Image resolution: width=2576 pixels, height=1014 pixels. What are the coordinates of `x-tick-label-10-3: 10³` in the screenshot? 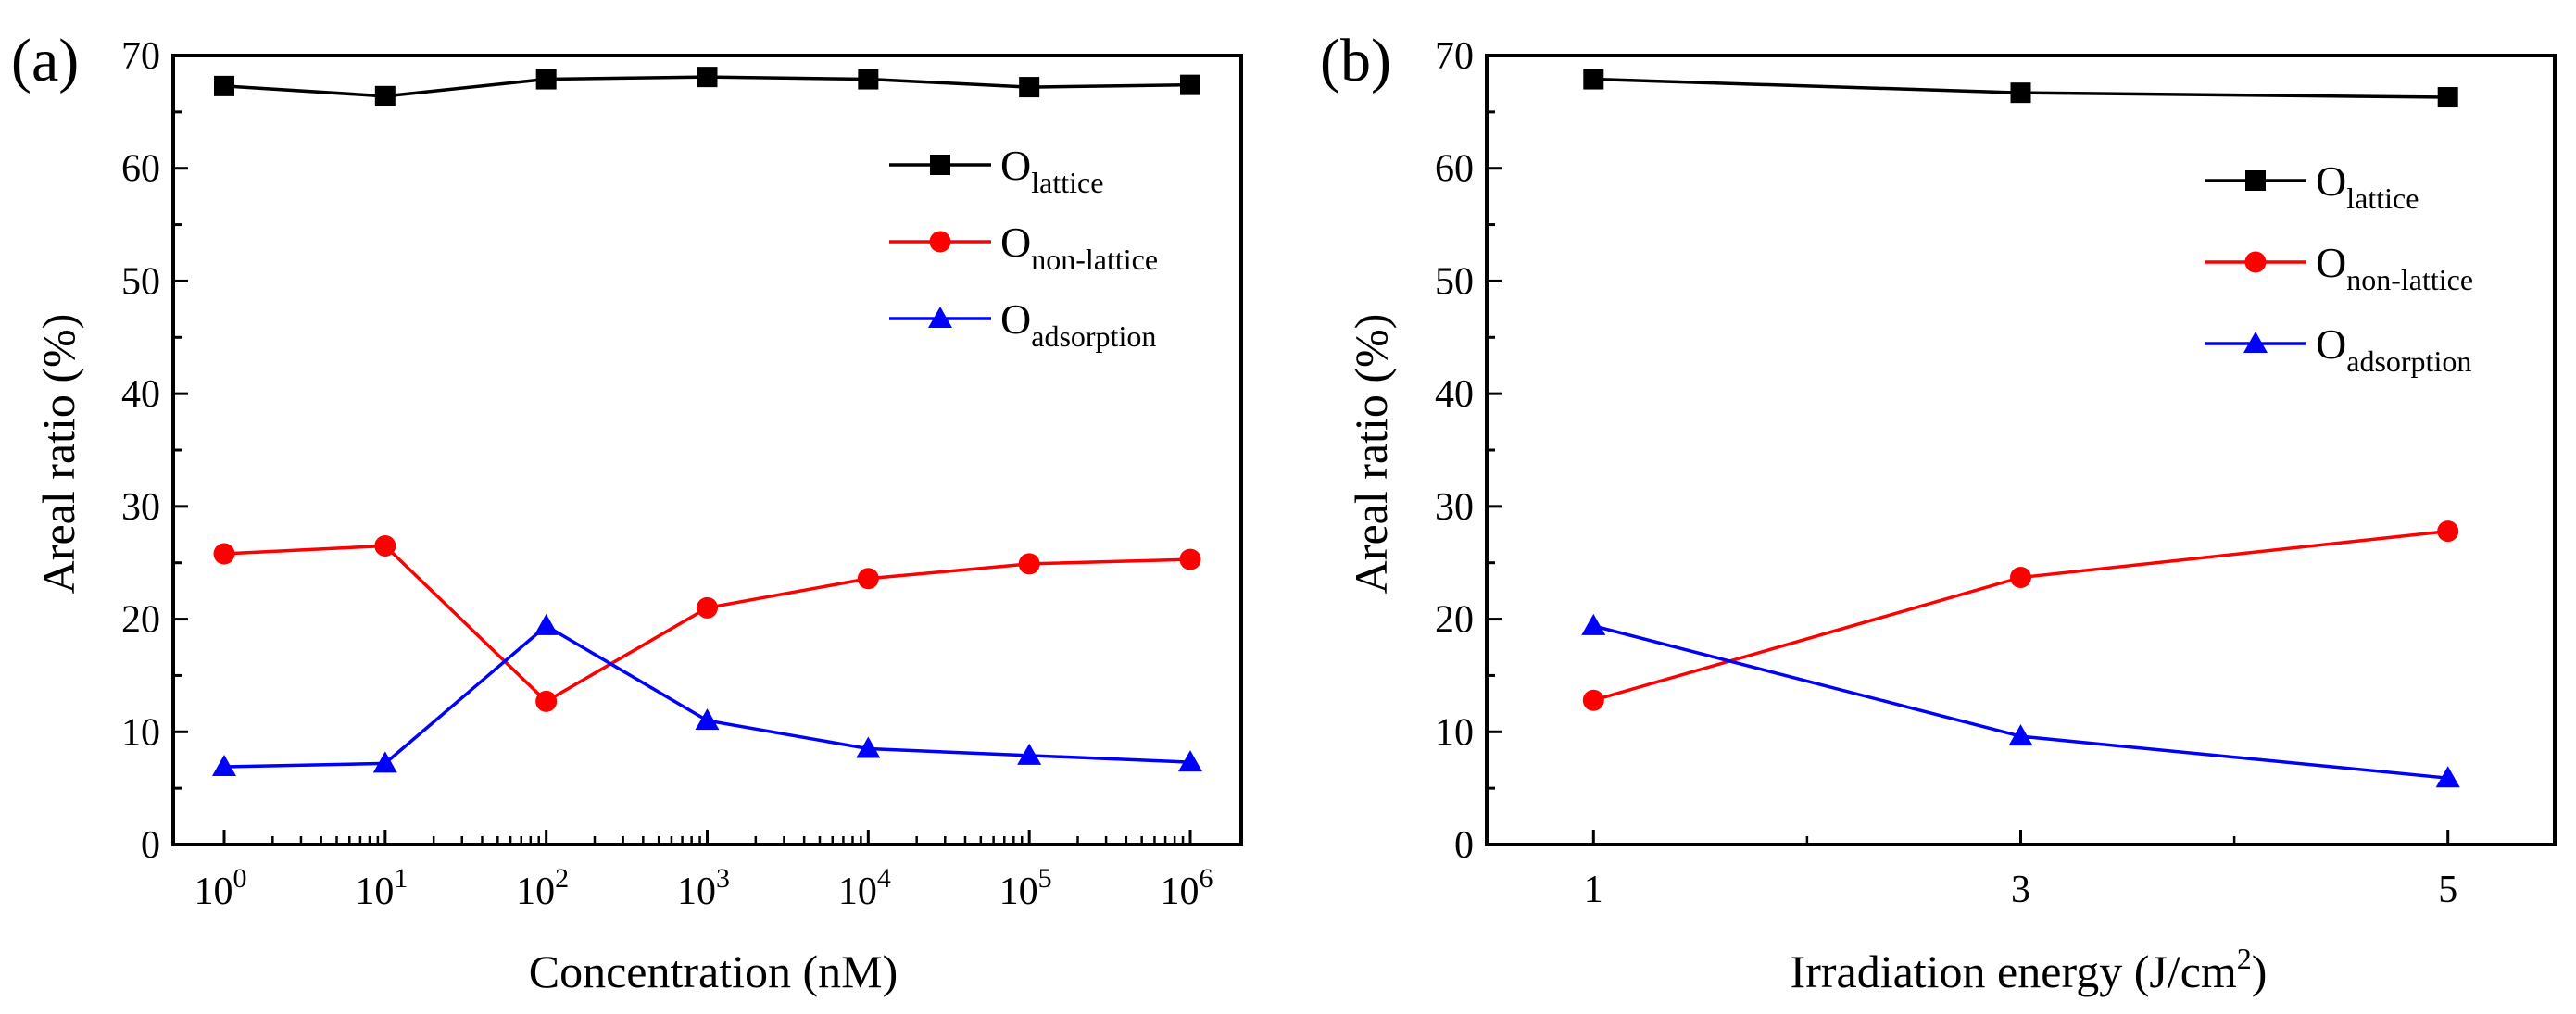 It's located at (703, 888).